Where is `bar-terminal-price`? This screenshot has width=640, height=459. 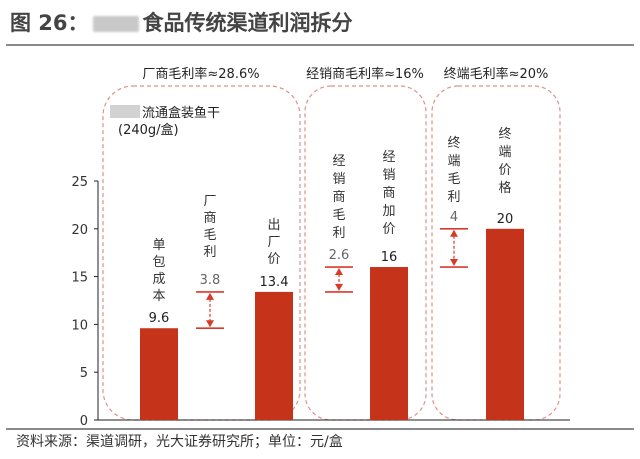 bar-terminal-price is located at coordinates (505, 324).